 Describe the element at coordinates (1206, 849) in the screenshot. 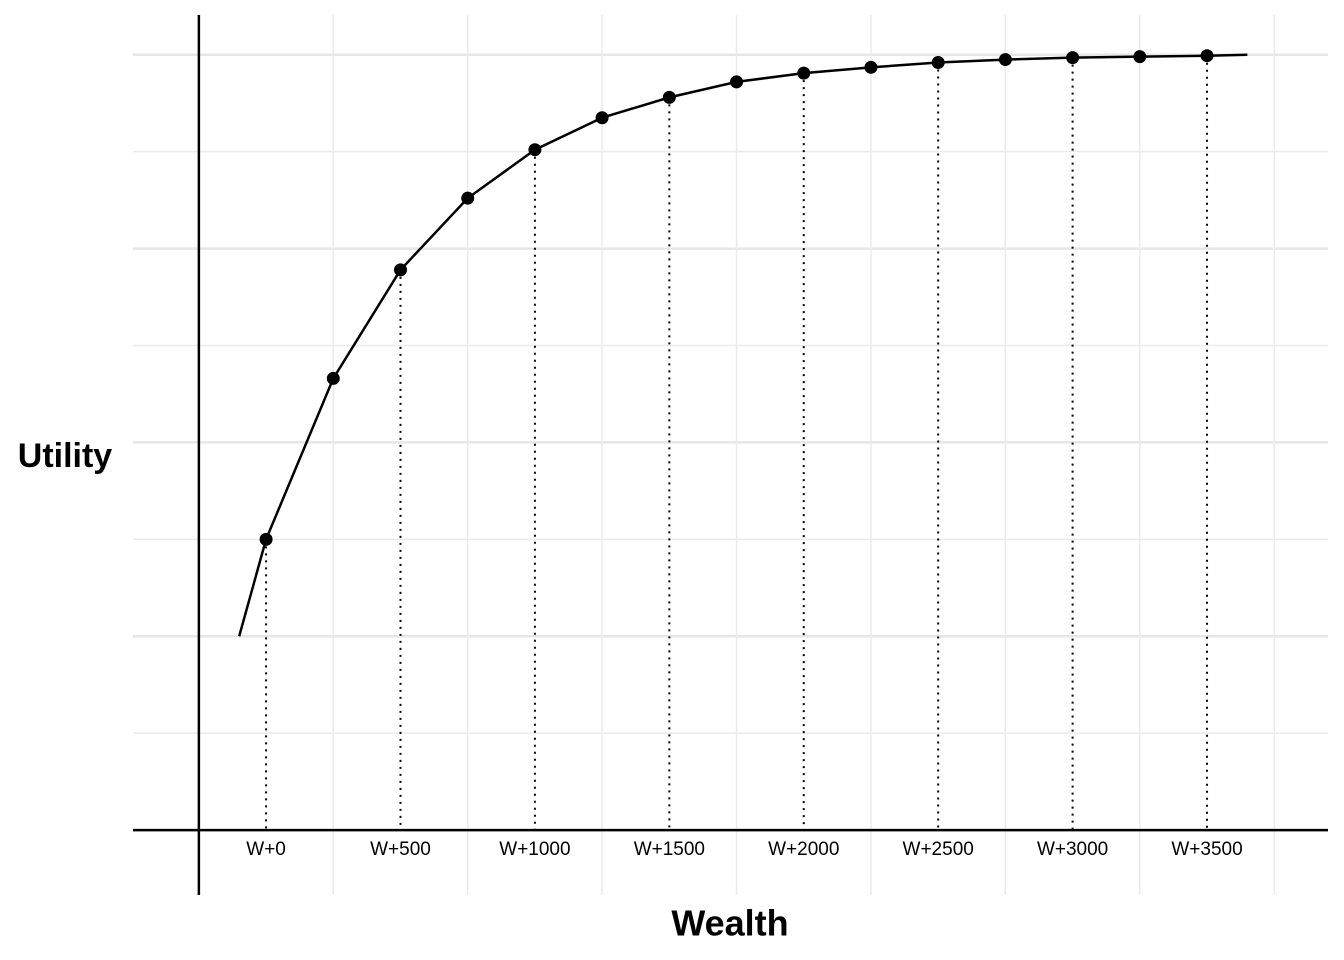

I see `x-tick-label: W+3500` at that location.